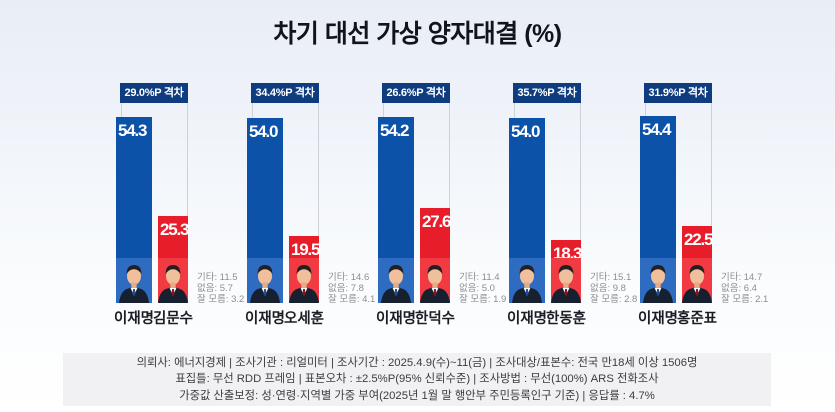 Image resolution: width=835 pixels, height=412 pixels. What do you see at coordinates (305, 250) in the screenshot?
I see `bar-value: 19.5` at bounding box center [305, 250].